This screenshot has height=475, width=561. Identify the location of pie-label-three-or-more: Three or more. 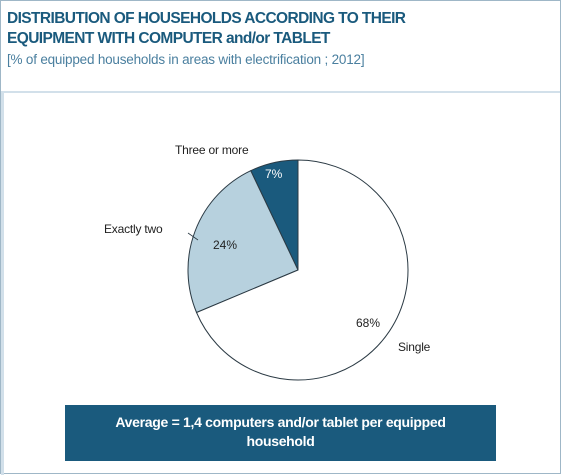
(212, 150).